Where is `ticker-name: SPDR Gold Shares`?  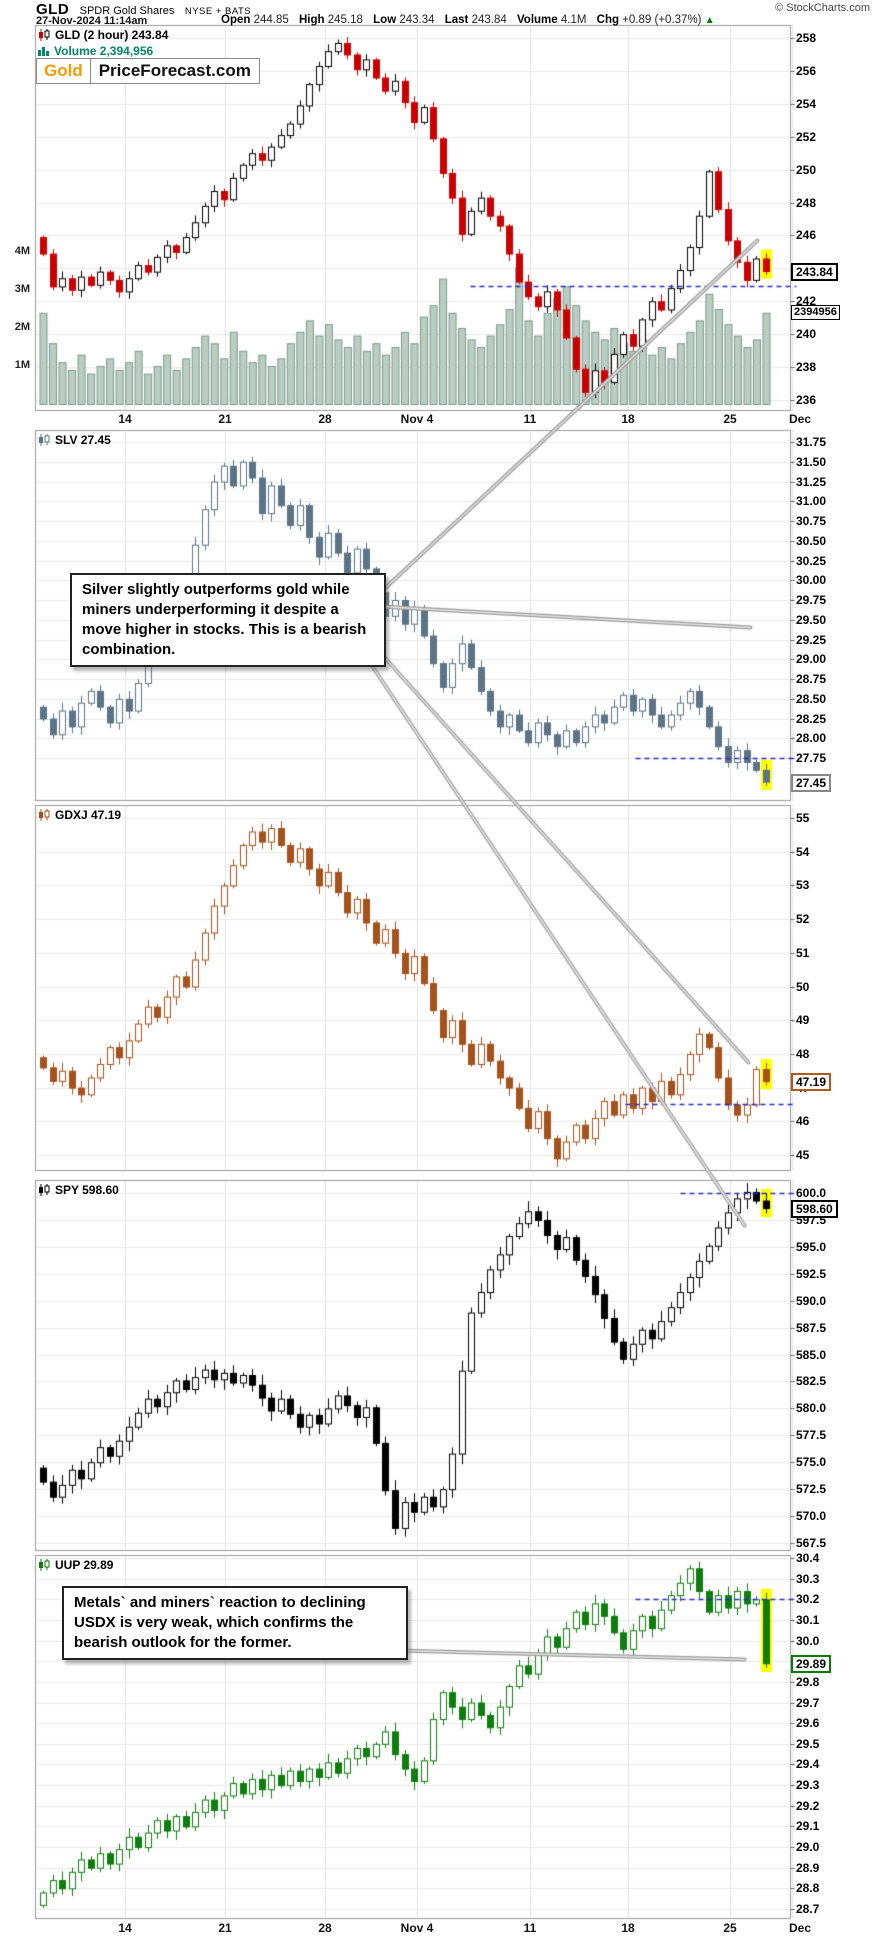 ticker-name: SPDR Gold Shares is located at coordinates (127, 11).